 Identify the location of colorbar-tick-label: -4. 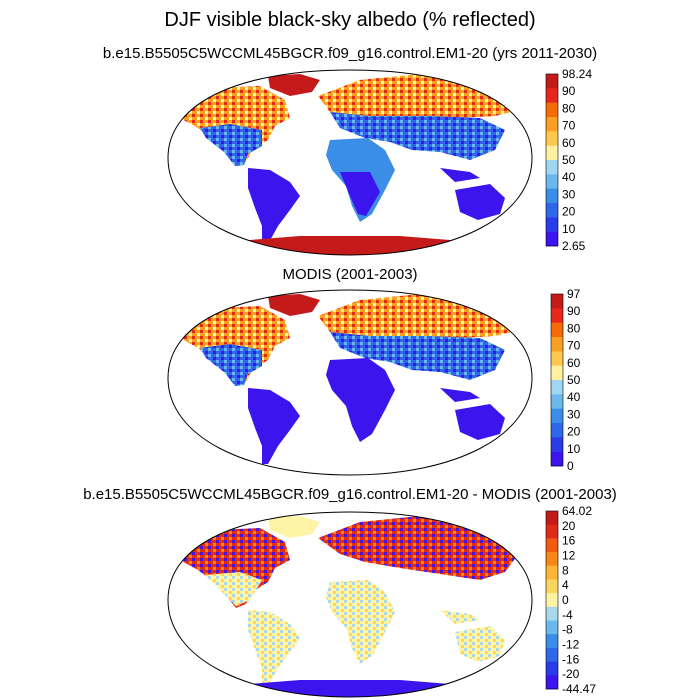
(567, 615).